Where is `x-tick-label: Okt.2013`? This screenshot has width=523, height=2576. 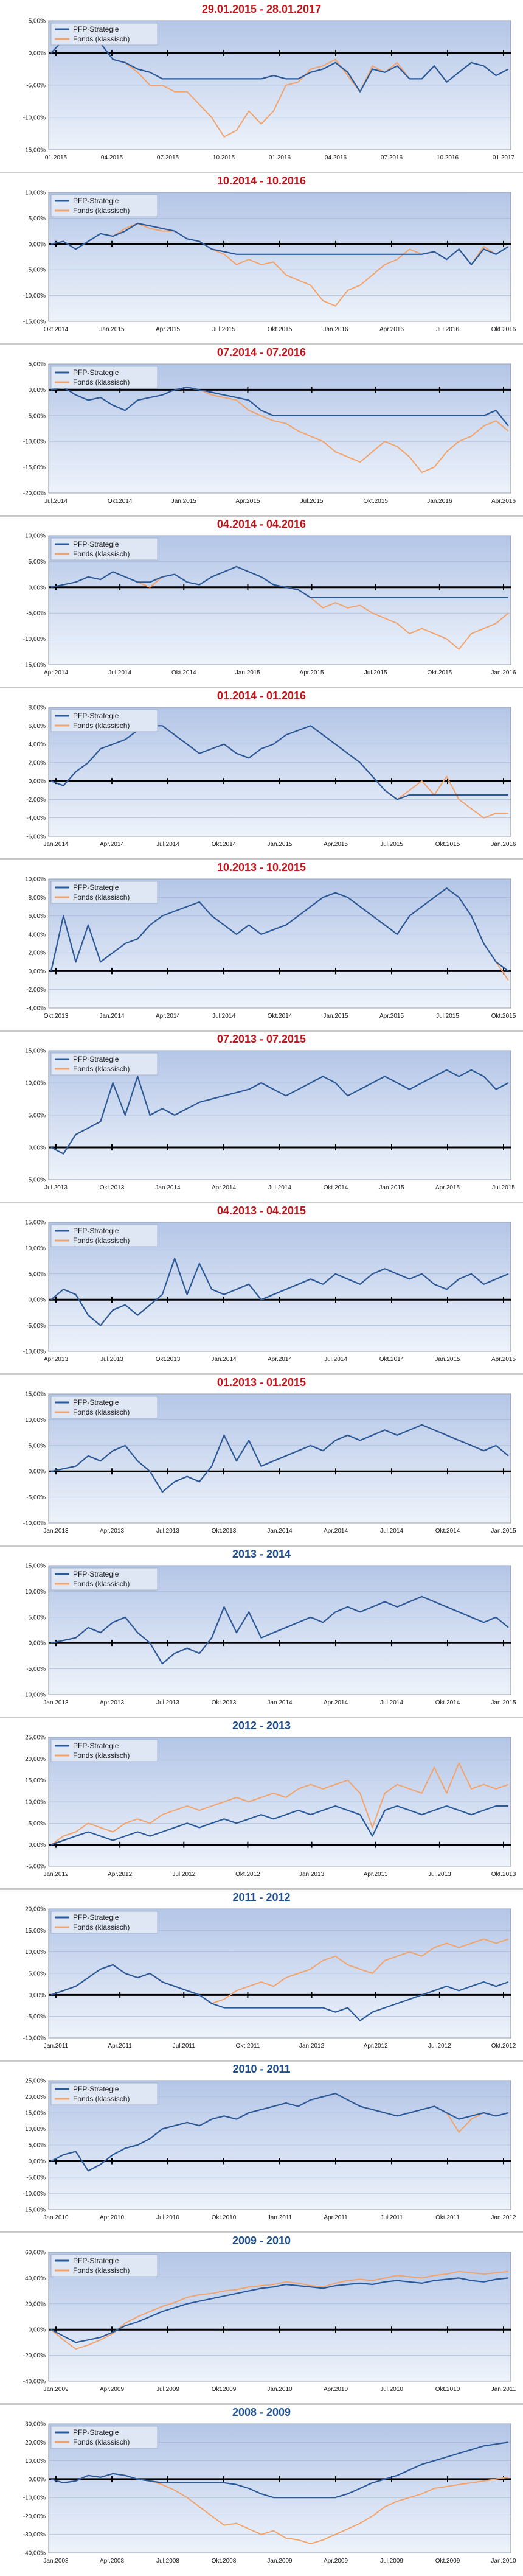
x-tick-label: Okt.2013 is located at coordinates (504, 1874).